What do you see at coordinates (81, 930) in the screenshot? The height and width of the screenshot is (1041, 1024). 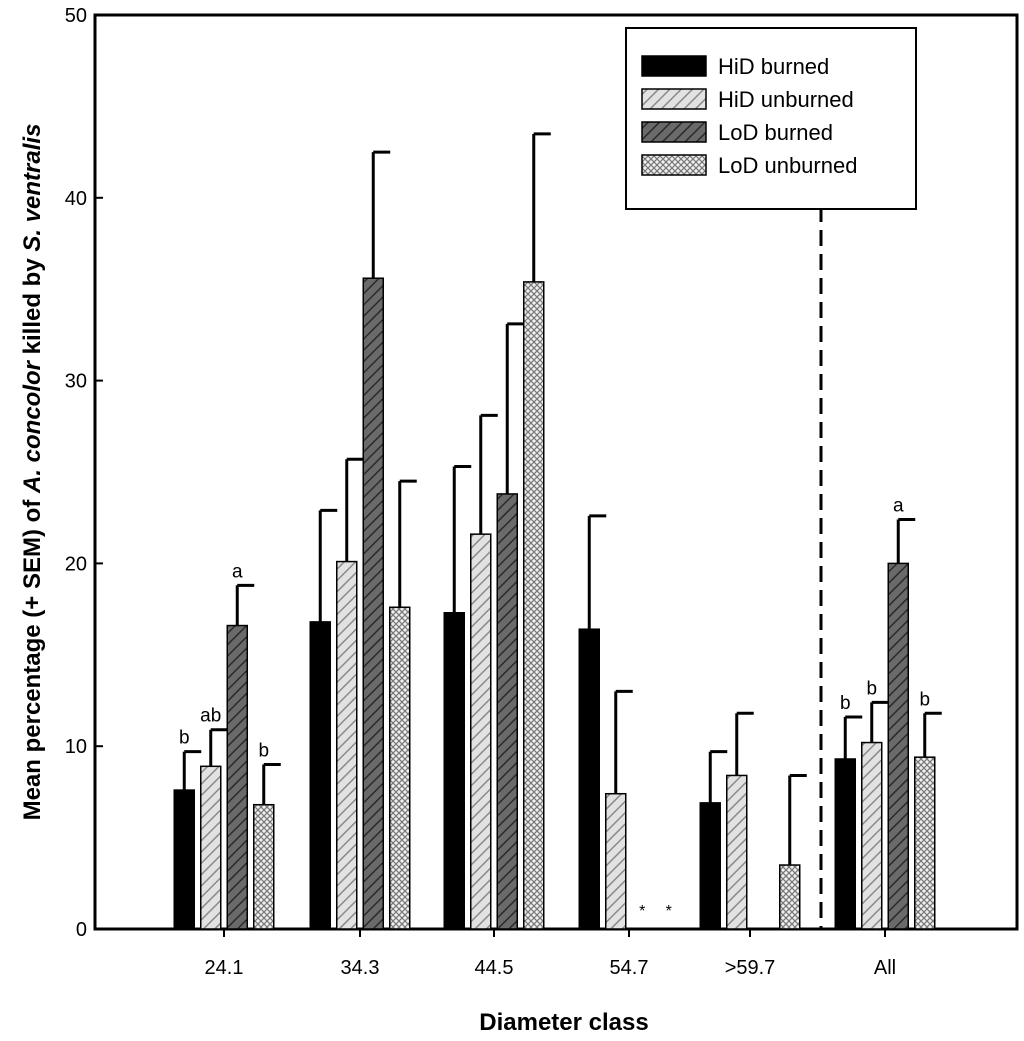 I see `y-tick-label-0: 0` at bounding box center [81, 930].